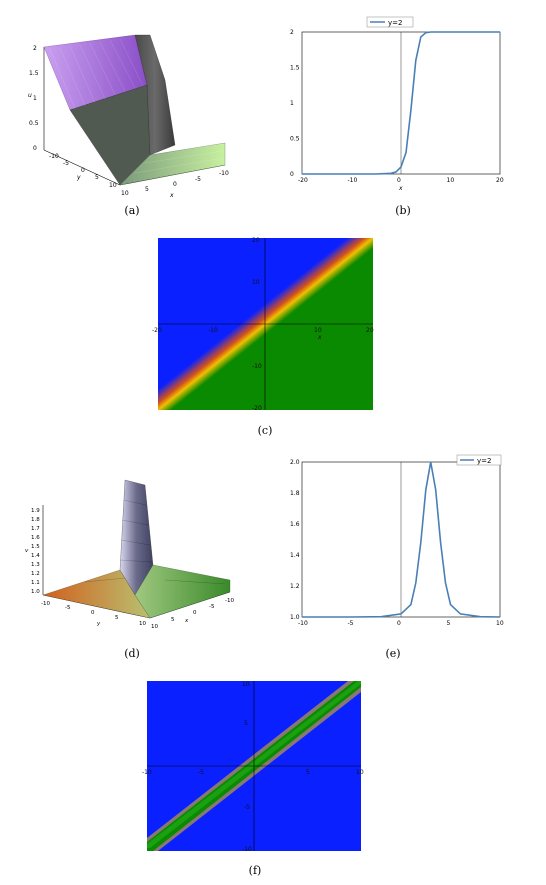  I want to click on line-chart-e: -10 -5 0 5 10 1.0 1.2 1.4 1.6 1.8 2.0 y=2, so click(395, 542).